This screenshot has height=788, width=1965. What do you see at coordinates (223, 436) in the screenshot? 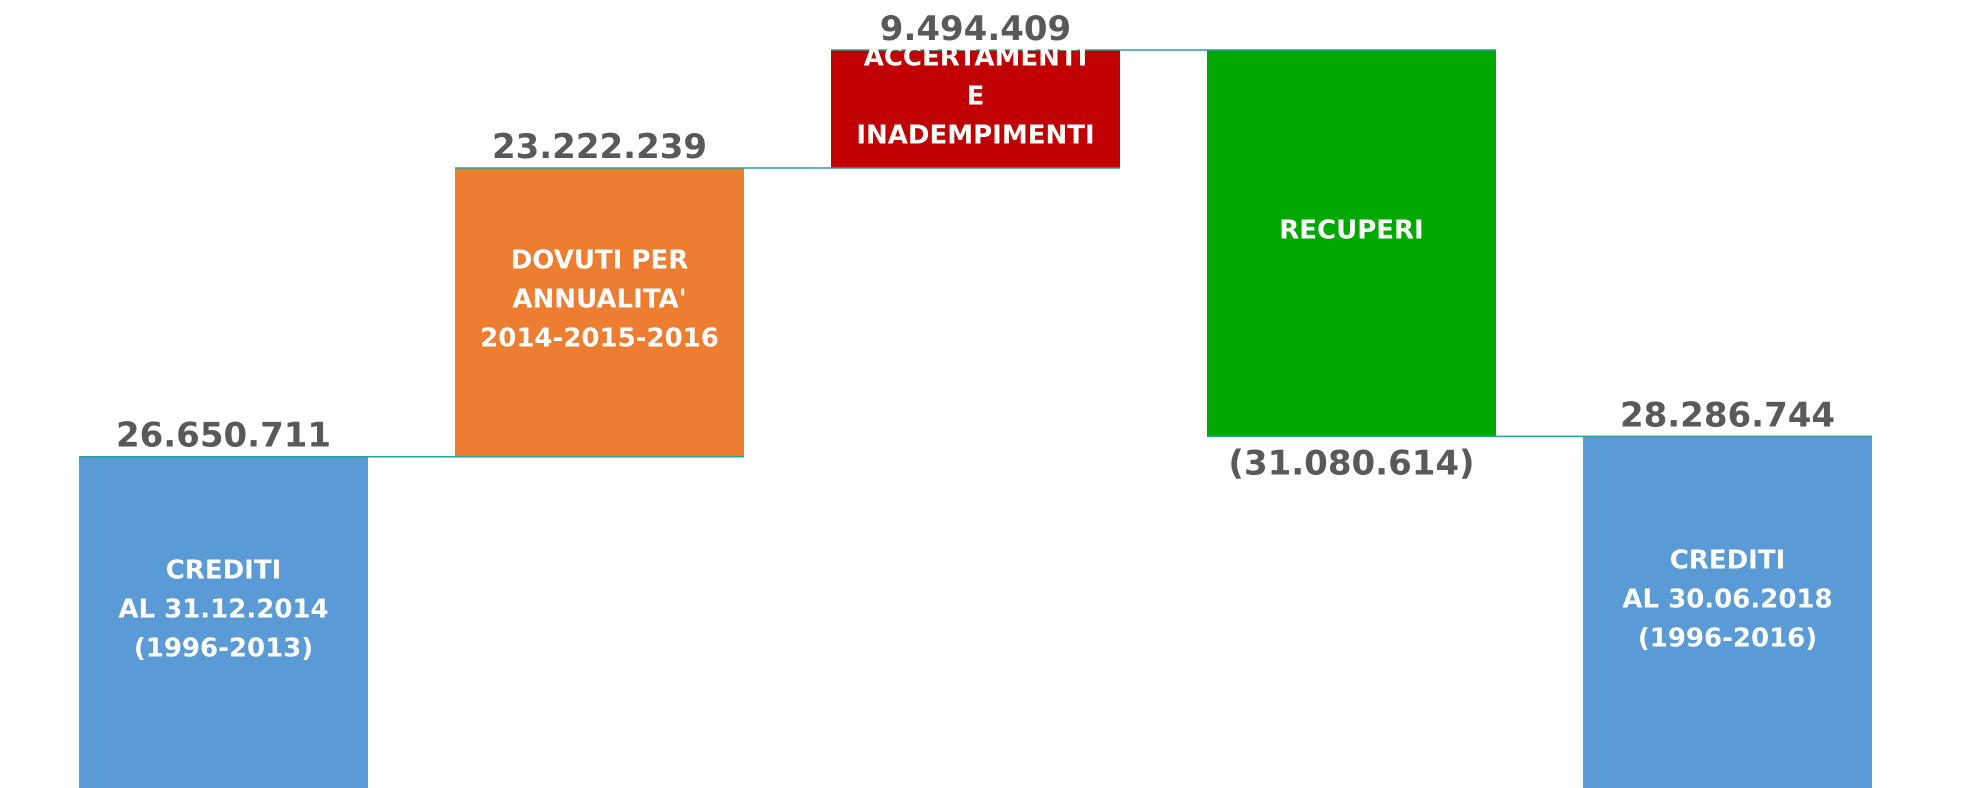
I see `value-label: 26.650.711` at bounding box center [223, 436].